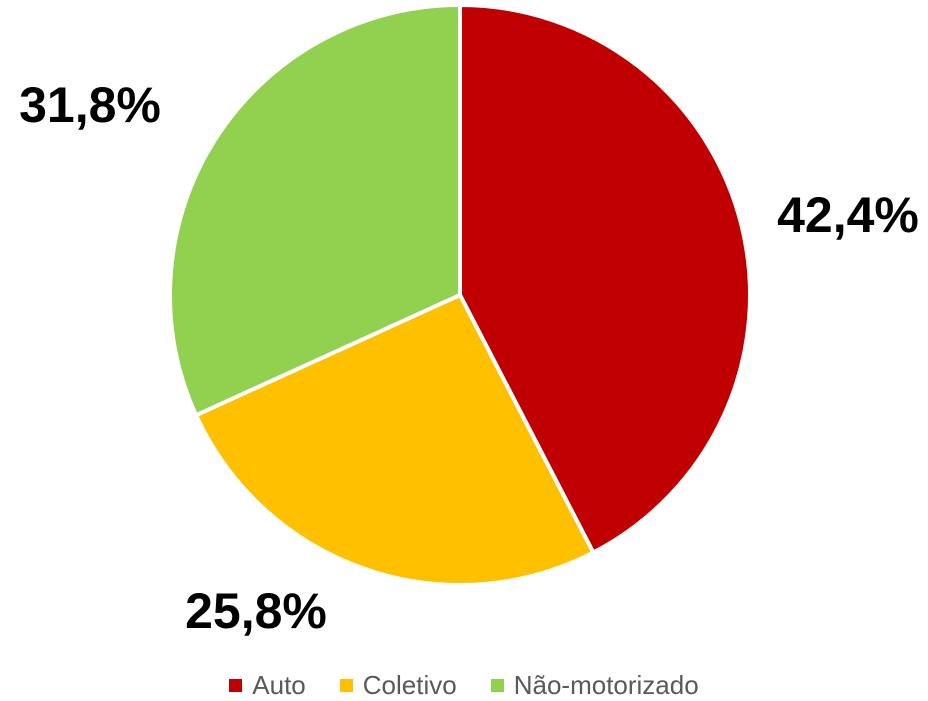 The image size is (928, 701). What do you see at coordinates (346, 685) in the screenshot?
I see `legend-swatch-coletivo` at bounding box center [346, 685].